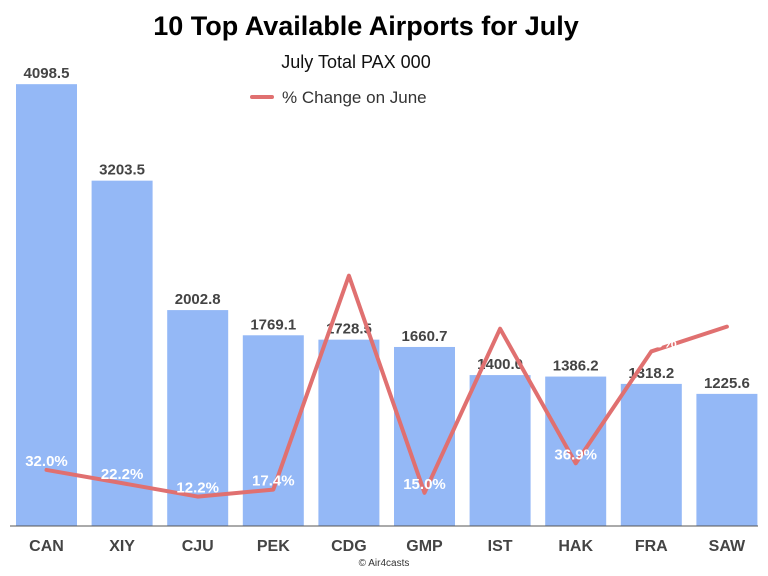 The image size is (768, 576). What do you see at coordinates (273, 481) in the screenshot?
I see `pct-value-label: 17.4%` at bounding box center [273, 481].